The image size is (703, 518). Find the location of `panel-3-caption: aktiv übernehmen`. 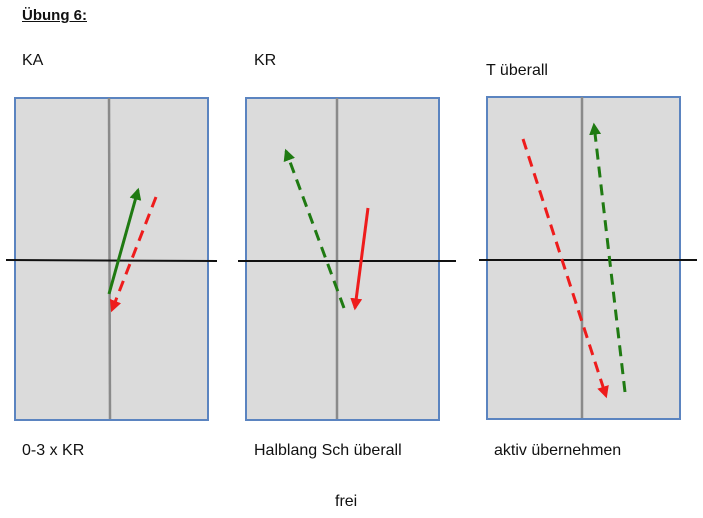

panel-3-caption: aktiv übernehmen is located at coordinates (558, 450).